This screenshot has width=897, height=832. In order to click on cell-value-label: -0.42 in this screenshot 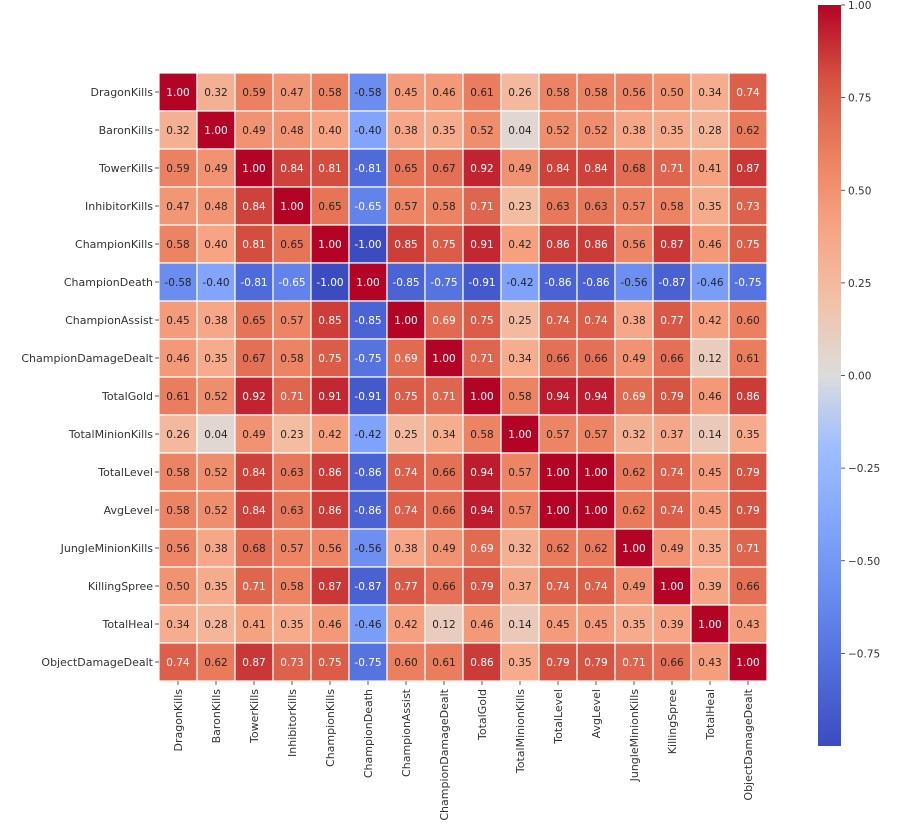, I will do `click(519, 283)`.